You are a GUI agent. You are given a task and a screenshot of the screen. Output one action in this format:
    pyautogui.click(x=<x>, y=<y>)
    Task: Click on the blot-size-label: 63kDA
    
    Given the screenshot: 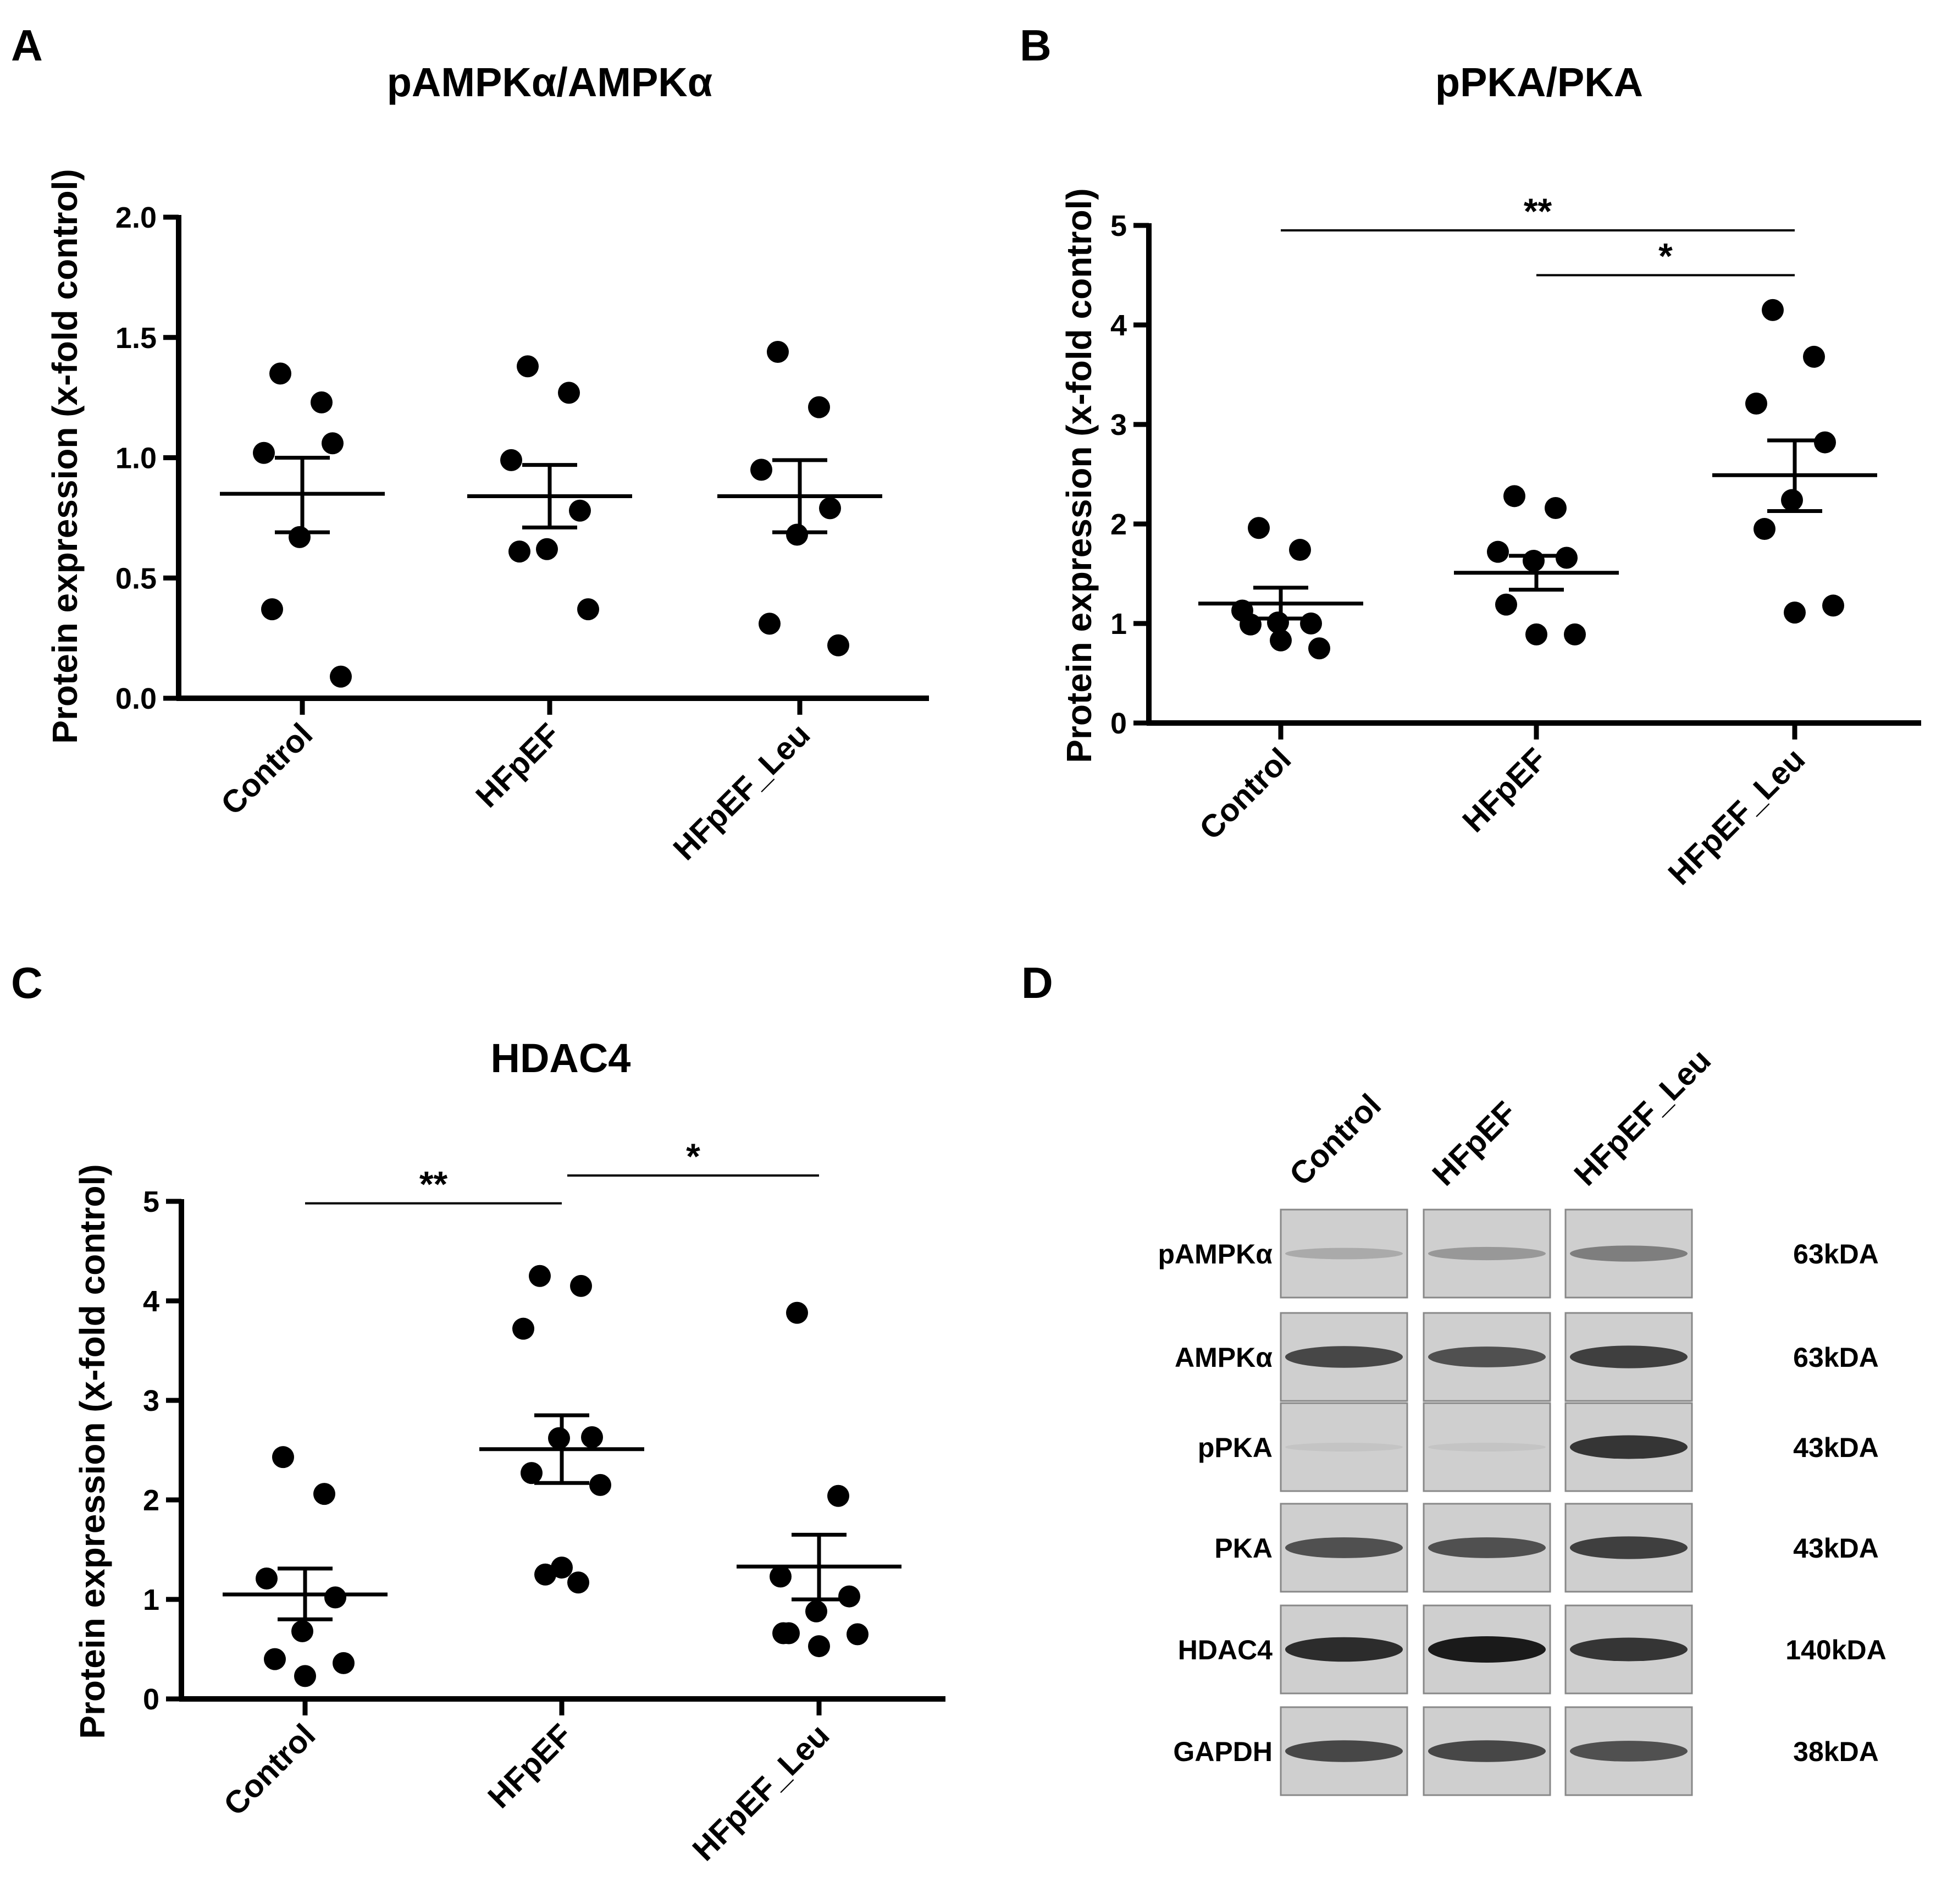 What is the action you would take?
    pyautogui.click(x=1836, y=1357)
    